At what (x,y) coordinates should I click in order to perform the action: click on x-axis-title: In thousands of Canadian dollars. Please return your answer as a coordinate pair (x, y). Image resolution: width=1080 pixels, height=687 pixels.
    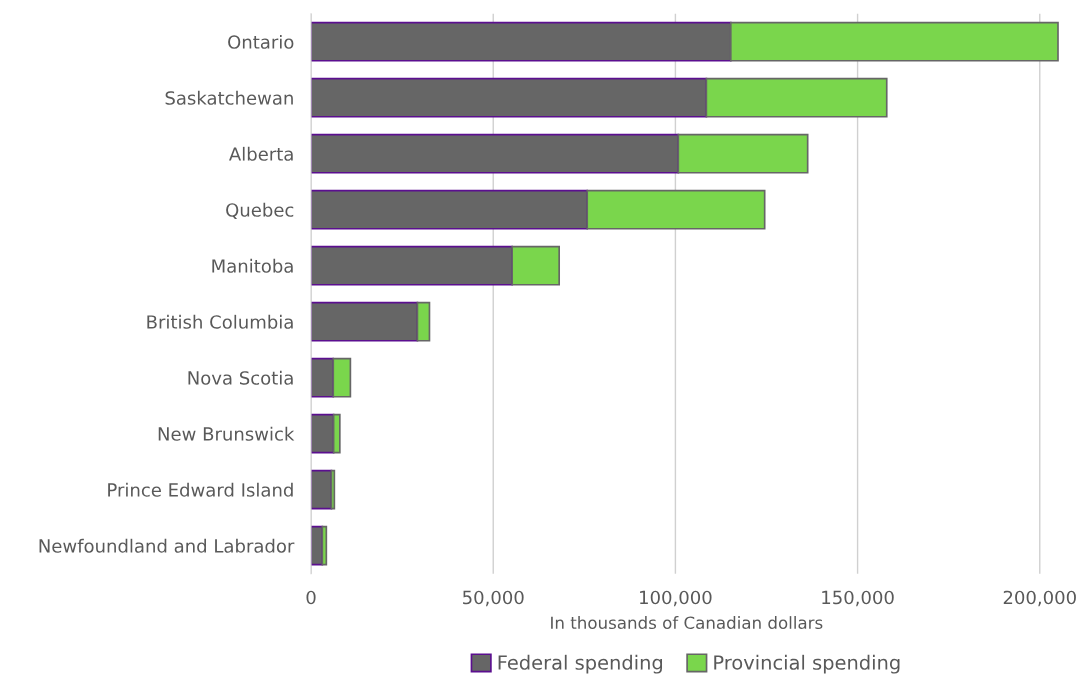
    Looking at the image, I should click on (687, 623).